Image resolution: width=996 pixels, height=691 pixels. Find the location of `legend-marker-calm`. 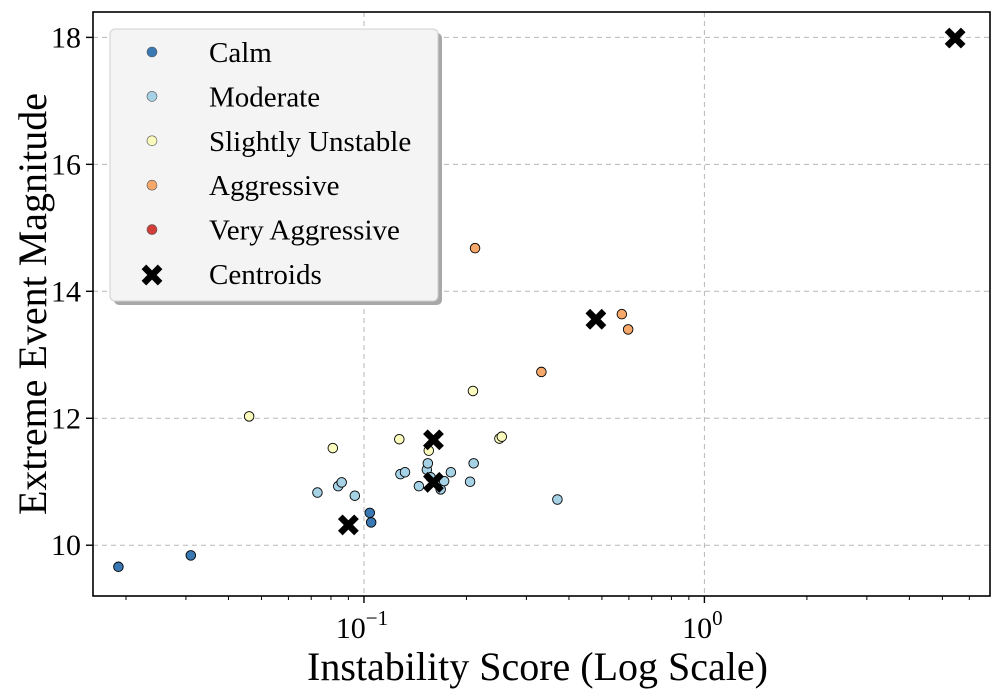

legend-marker-calm is located at coordinates (152, 52).